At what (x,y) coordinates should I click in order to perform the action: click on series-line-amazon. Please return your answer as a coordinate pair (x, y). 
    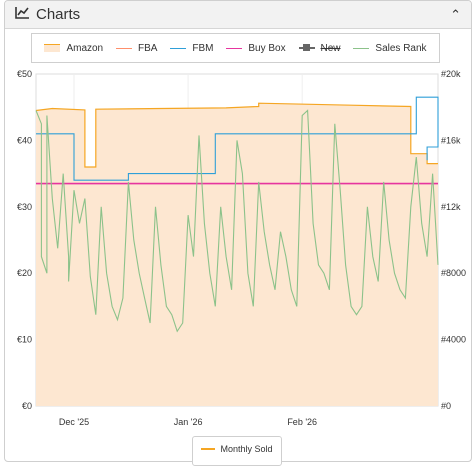
    Looking at the image, I should click on (236, 135).